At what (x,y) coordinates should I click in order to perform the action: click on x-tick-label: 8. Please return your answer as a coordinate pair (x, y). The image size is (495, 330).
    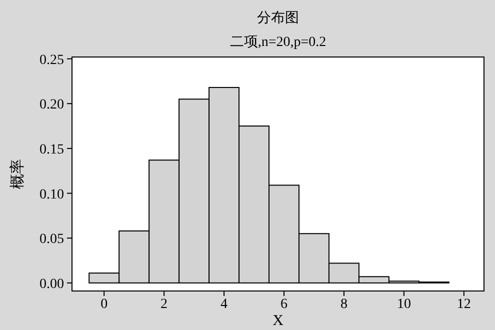
    Looking at the image, I should click on (344, 304).